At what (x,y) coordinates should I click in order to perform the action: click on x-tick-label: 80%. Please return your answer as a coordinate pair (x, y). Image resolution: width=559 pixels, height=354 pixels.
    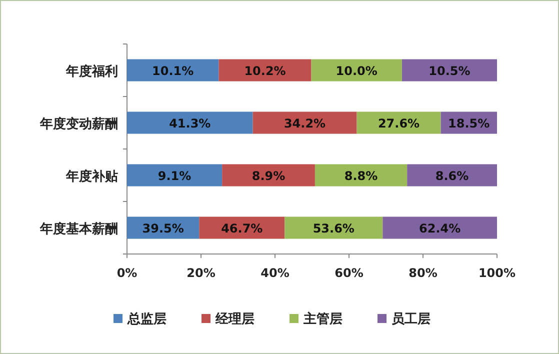
    Looking at the image, I should click on (423, 273).